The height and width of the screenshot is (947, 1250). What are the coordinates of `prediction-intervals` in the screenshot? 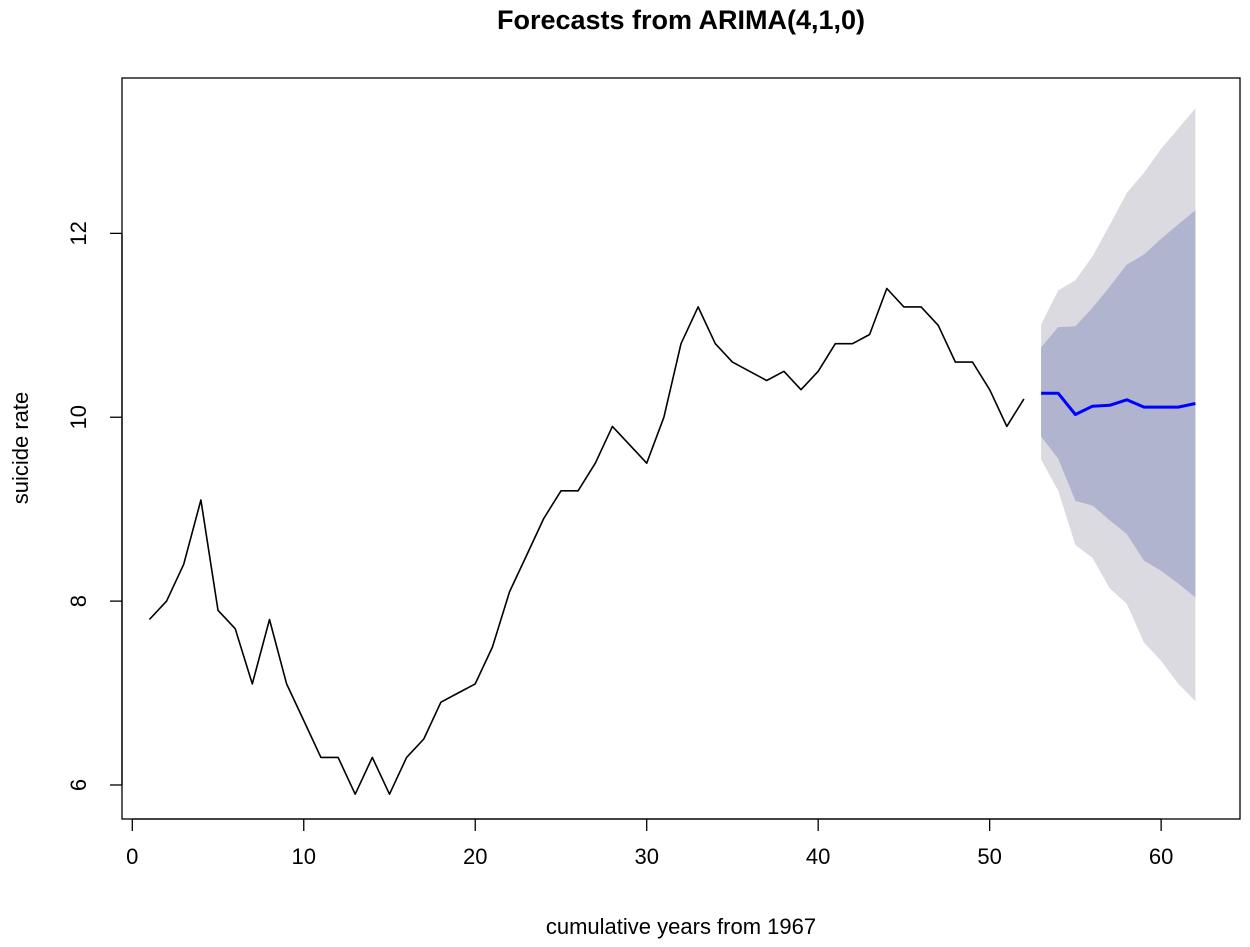 It's located at (1118, 405).